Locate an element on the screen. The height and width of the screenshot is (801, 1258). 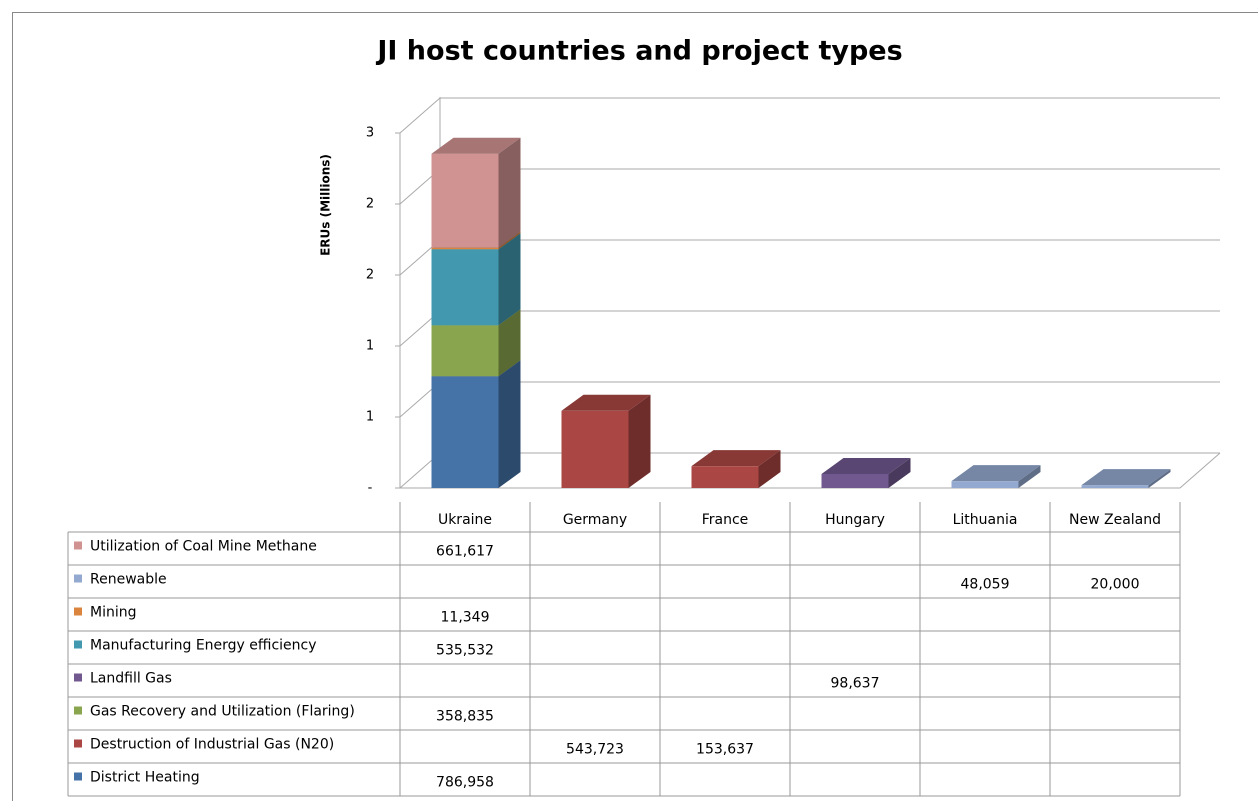
data-label: 98,637 is located at coordinates (855, 684).